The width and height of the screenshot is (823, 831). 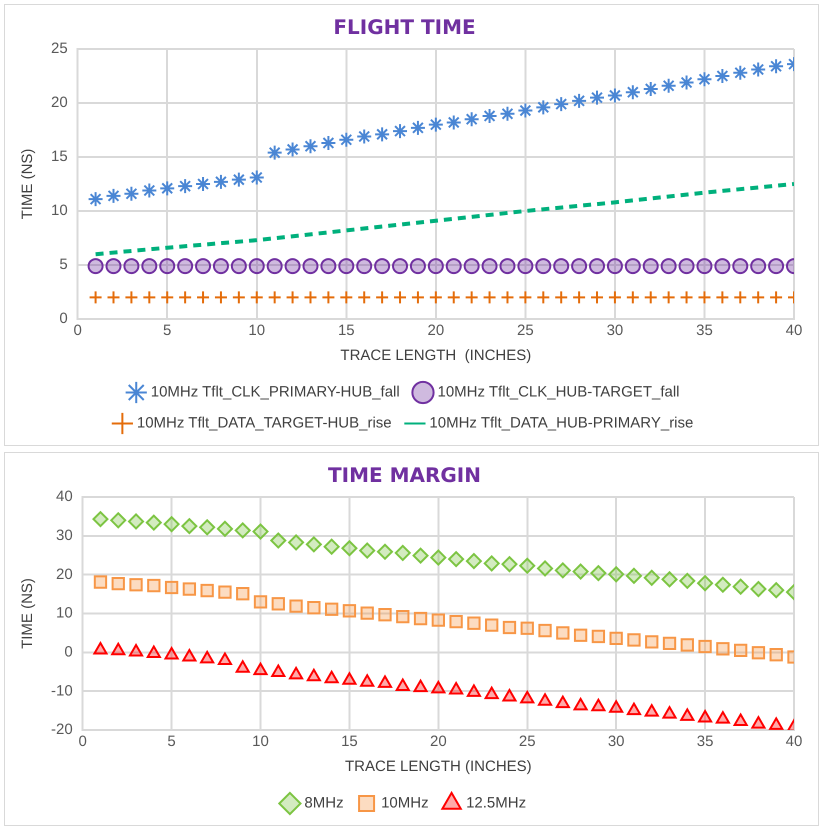 I want to click on y-tick-label: 0, so click(x=63, y=319).